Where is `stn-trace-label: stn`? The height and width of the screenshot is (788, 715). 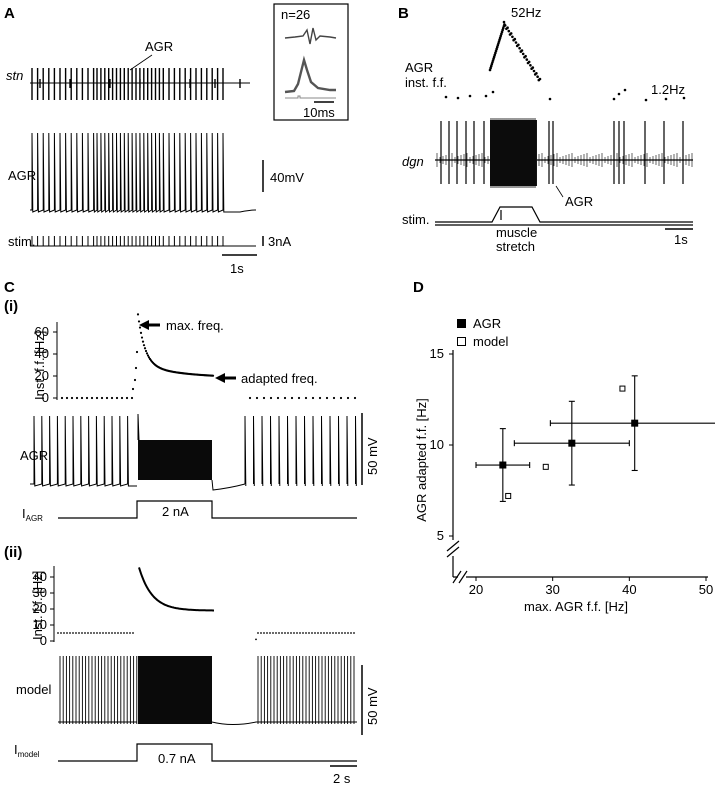
stn-trace-label: stn is located at coordinates (14, 75).